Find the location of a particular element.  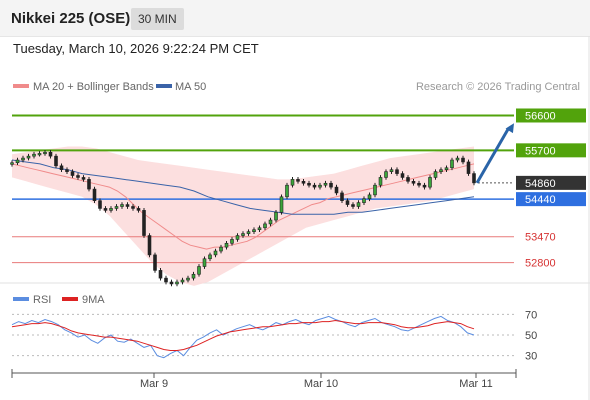

level-label-55700: 55700 is located at coordinates (540, 151).